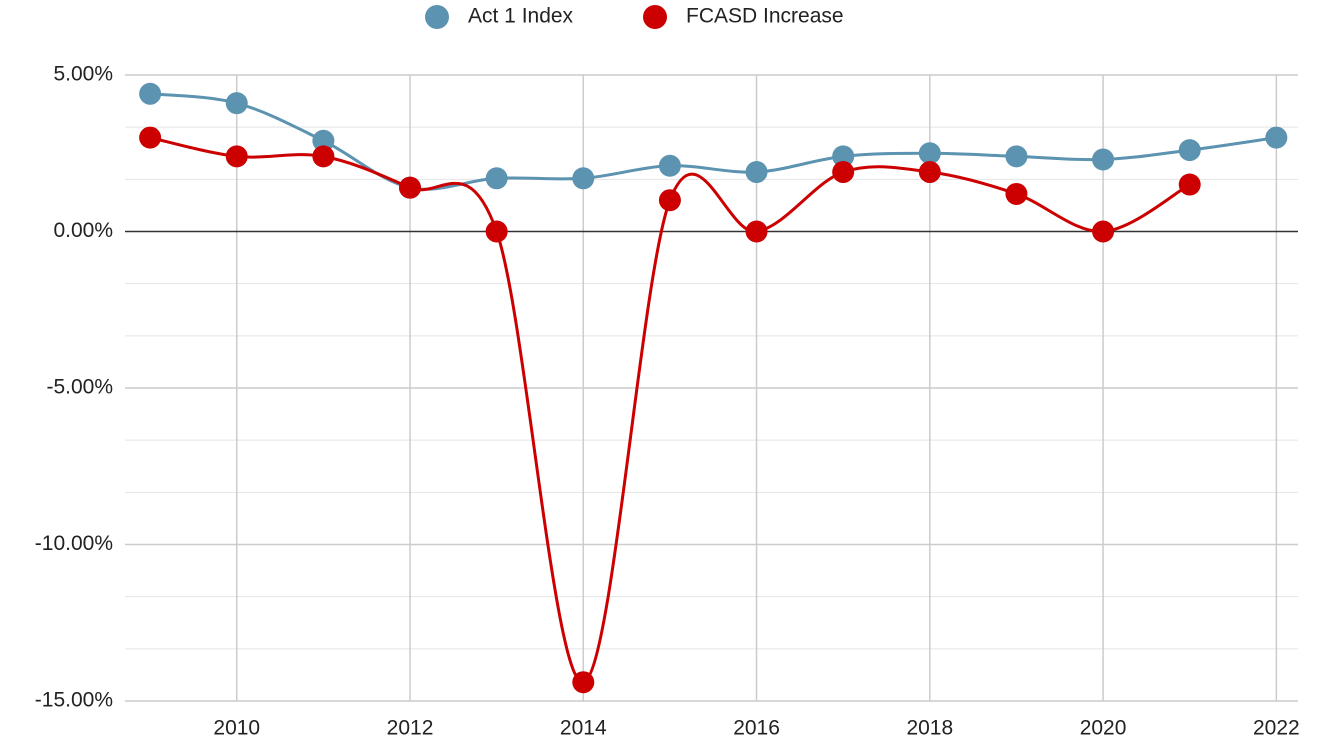 The image size is (1326, 744). I want to click on x-tick-label: 2022, so click(1276, 728).